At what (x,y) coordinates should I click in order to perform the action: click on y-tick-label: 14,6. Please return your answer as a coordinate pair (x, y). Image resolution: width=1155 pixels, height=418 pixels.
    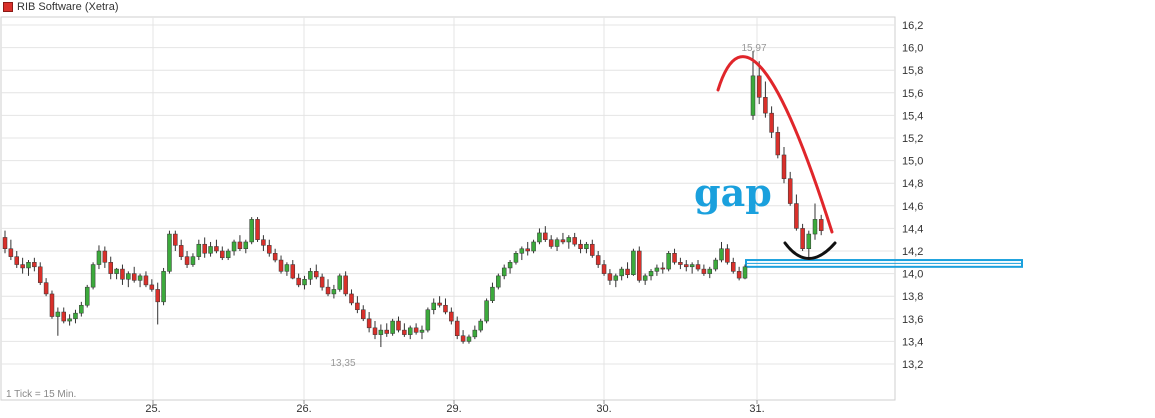
    Looking at the image, I should click on (912, 207).